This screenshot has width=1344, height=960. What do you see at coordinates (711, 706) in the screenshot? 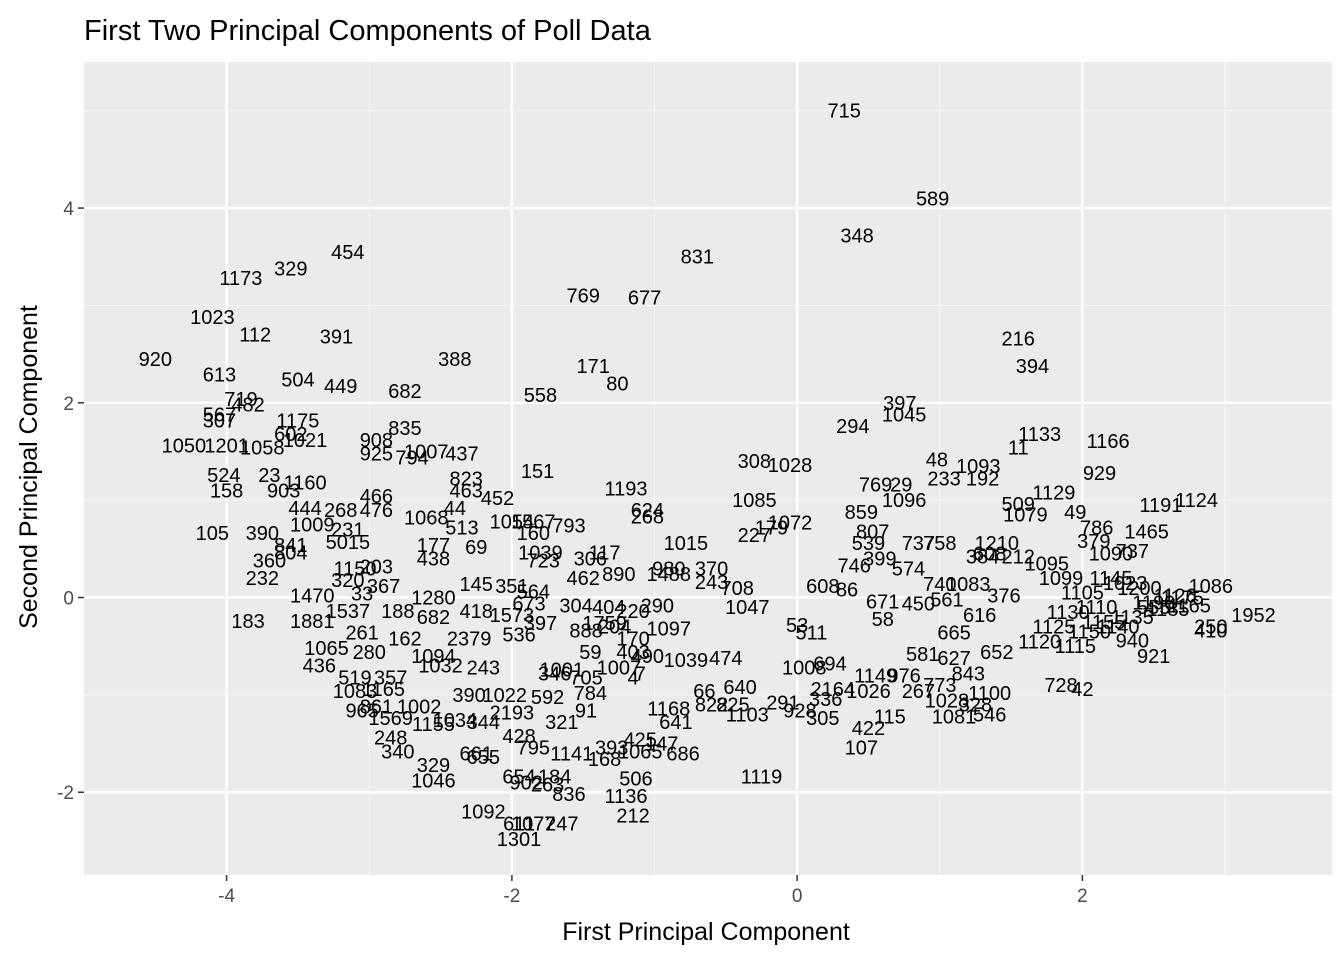
I see `point-label: 822` at bounding box center [711, 706].